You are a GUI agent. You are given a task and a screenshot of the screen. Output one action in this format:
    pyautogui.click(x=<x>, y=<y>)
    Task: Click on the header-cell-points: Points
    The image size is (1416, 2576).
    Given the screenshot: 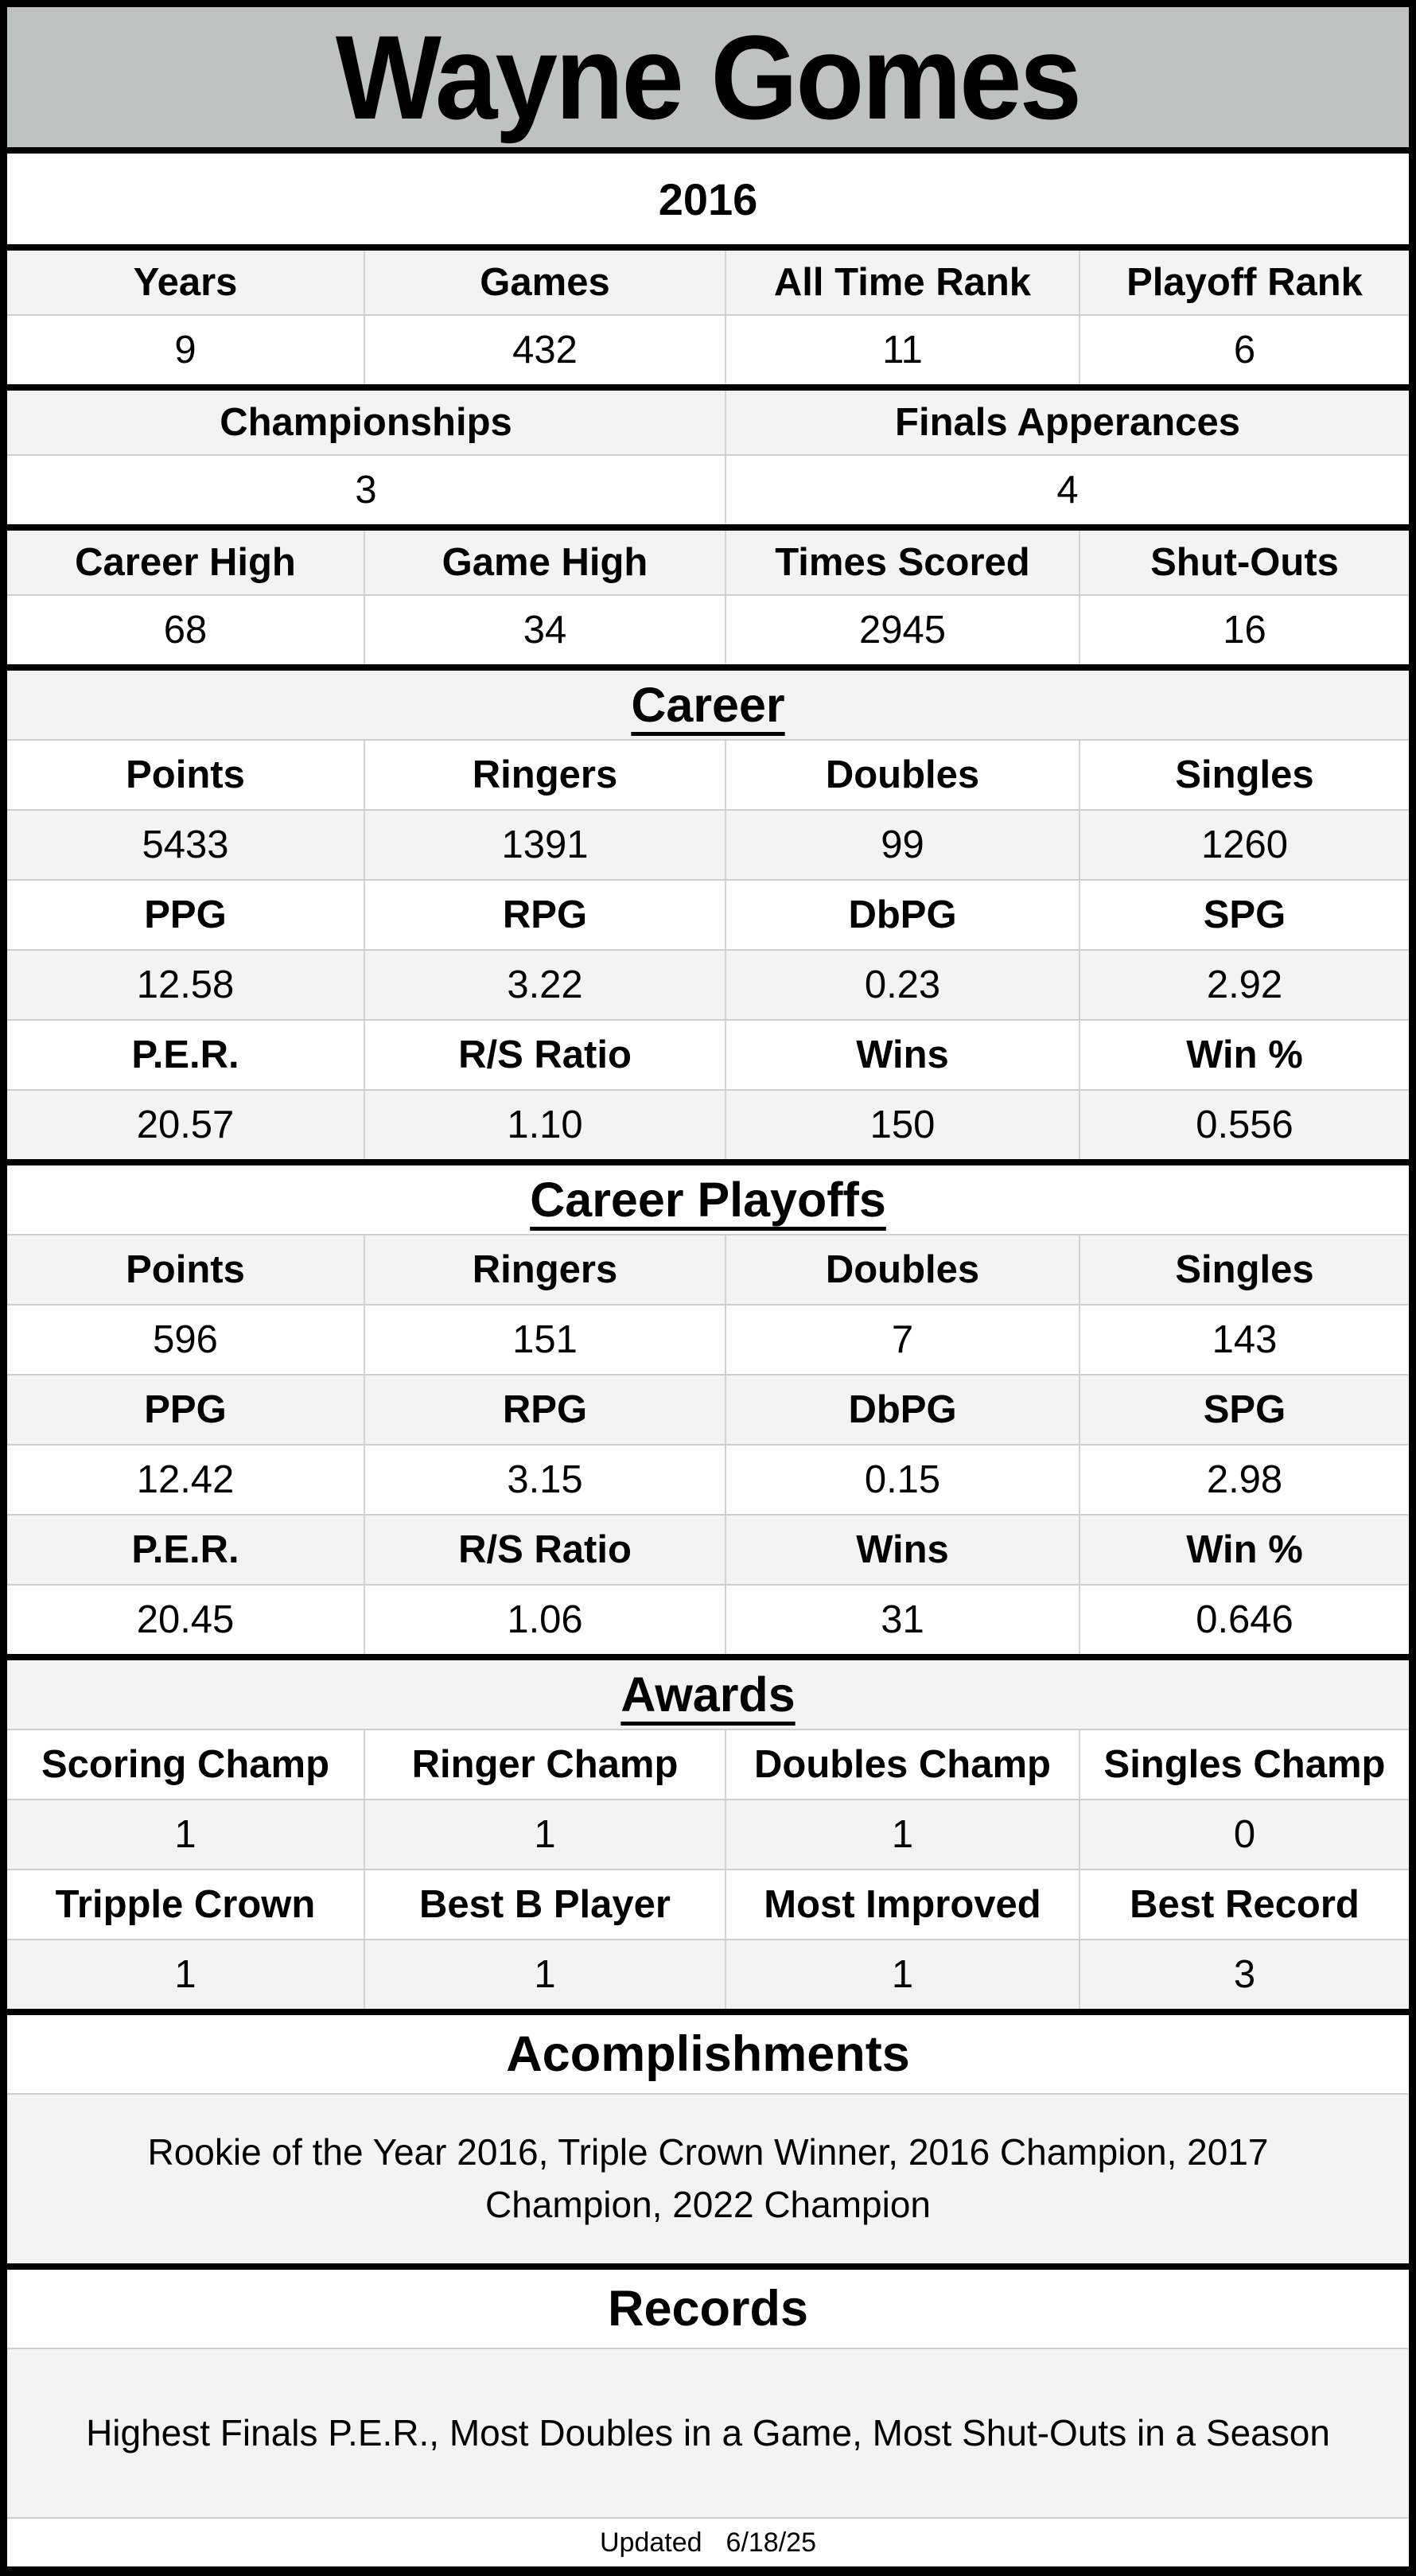 What is the action you would take?
    pyautogui.click(x=185, y=1269)
    